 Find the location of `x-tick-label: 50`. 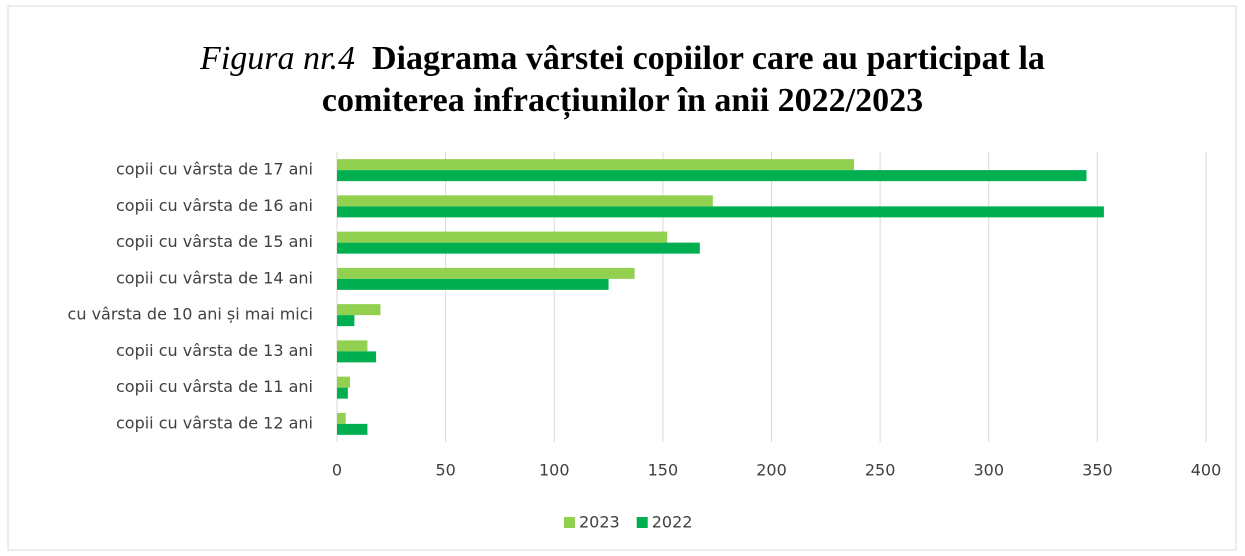

x-tick-label: 50 is located at coordinates (445, 470).